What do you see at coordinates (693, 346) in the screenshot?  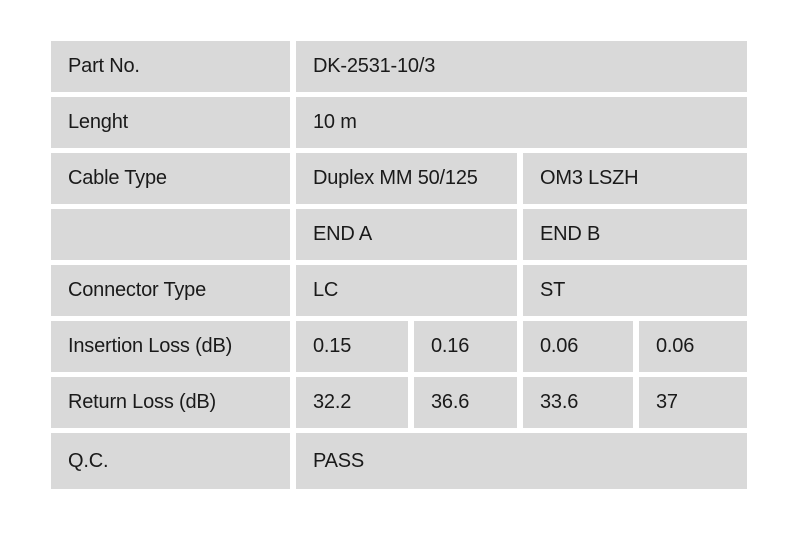 I see `cell-insertion-loss-value-4: 0.06` at bounding box center [693, 346].